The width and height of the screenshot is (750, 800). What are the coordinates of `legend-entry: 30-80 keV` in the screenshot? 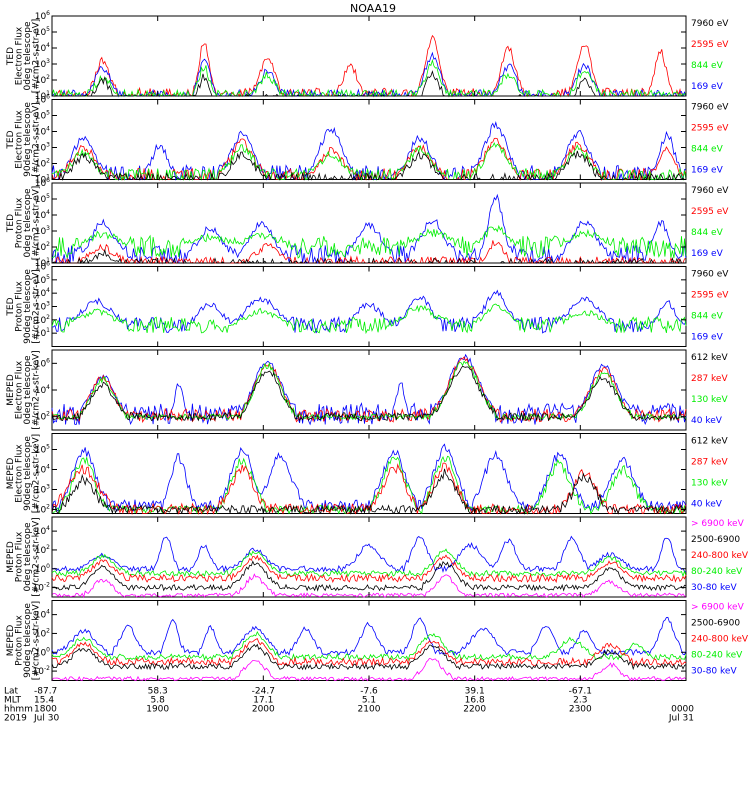 It's located at (714, 588).